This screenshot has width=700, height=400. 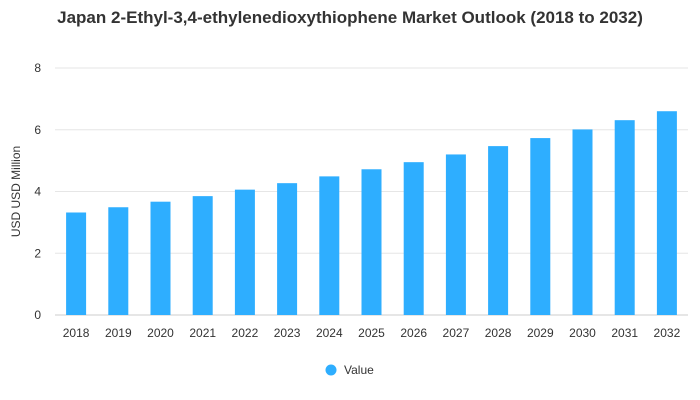 I want to click on y-tick-label: 0, so click(x=37, y=315).